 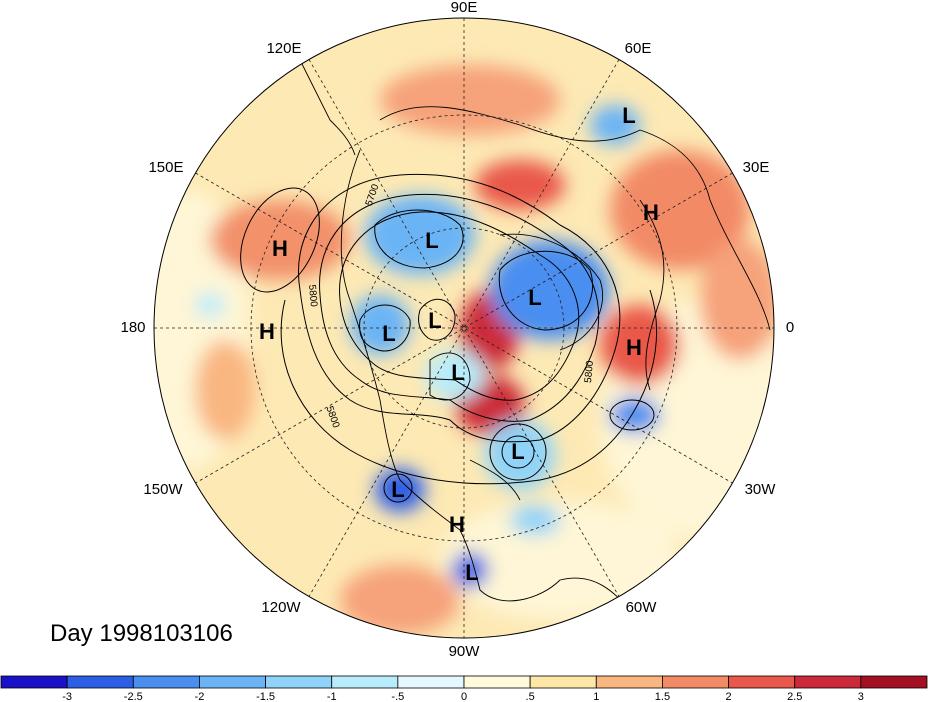 I want to click on colorbar-tick-label: 0, so click(x=464, y=696).